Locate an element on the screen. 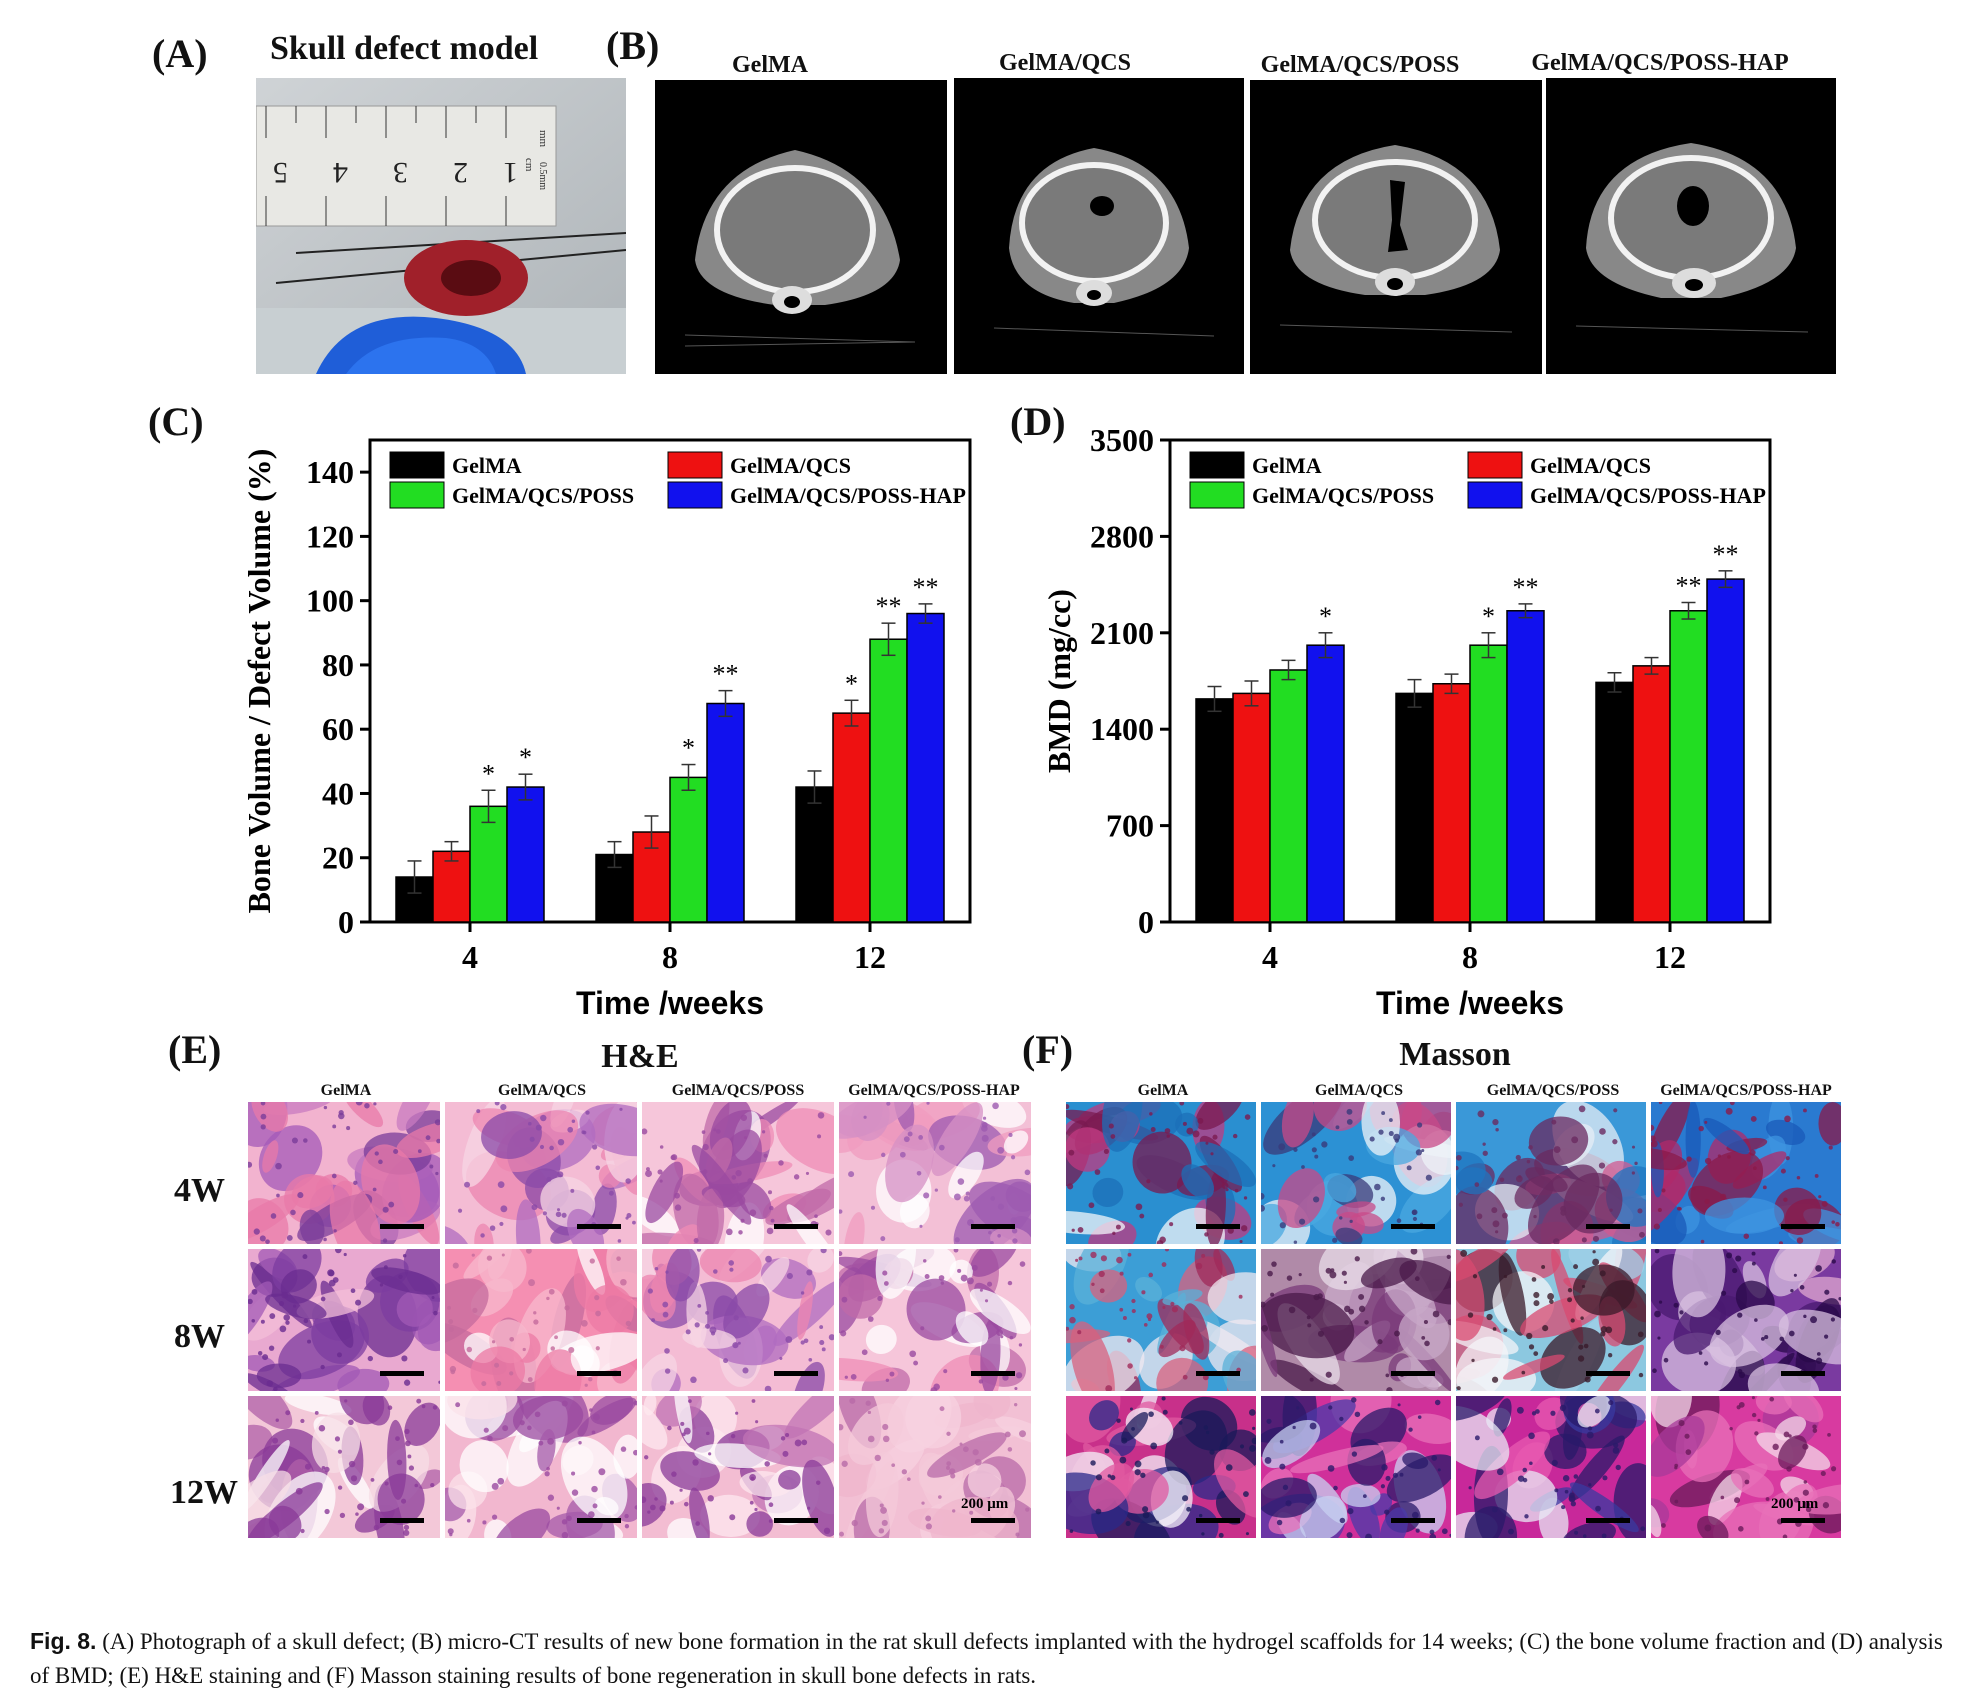 This screenshot has height=1704, width=1988. chart-c-ytick-label-1: 20 is located at coordinates (338, 858).